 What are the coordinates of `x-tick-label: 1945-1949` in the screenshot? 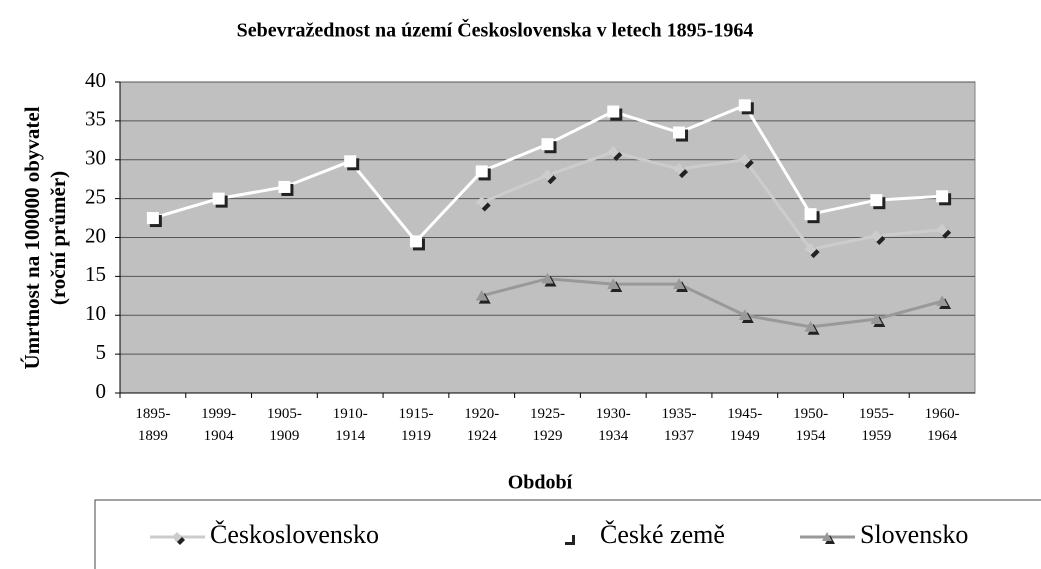 It's located at (745, 425).